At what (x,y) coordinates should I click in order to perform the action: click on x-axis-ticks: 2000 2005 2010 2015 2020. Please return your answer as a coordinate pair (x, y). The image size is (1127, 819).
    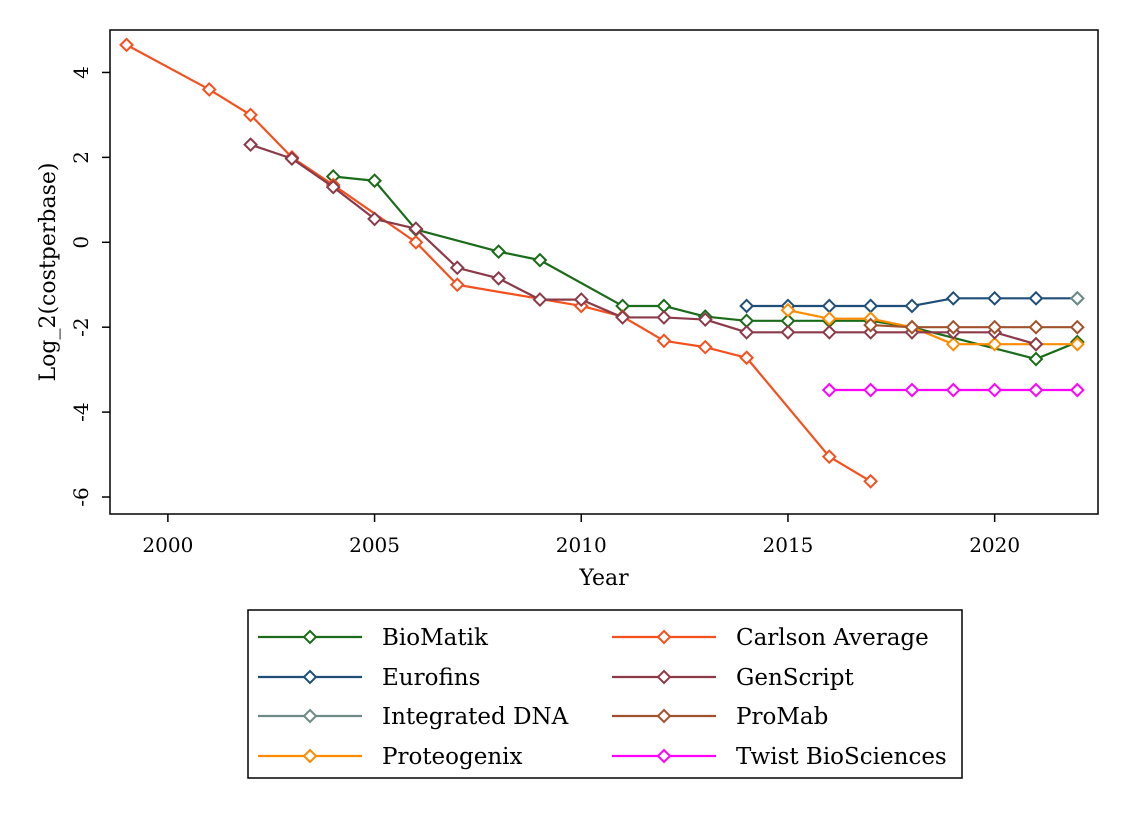
    Looking at the image, I should click on (581, 535).